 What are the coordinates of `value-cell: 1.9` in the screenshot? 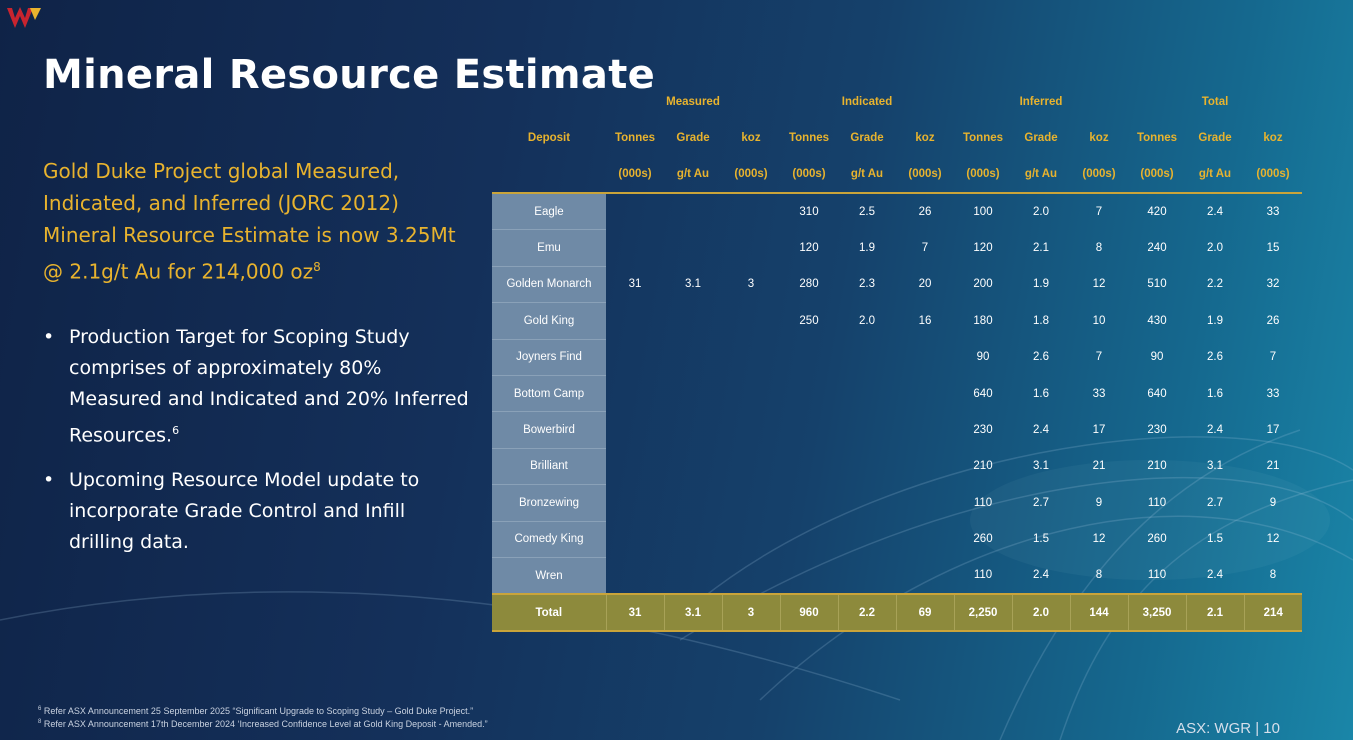 It's located at (1215, 320).